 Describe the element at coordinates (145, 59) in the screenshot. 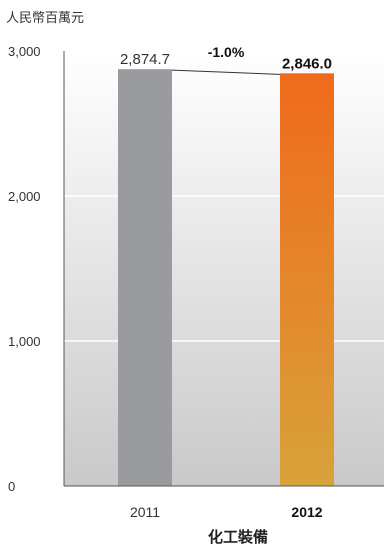

I see `bar-value-label: 2,874.7` at that location.